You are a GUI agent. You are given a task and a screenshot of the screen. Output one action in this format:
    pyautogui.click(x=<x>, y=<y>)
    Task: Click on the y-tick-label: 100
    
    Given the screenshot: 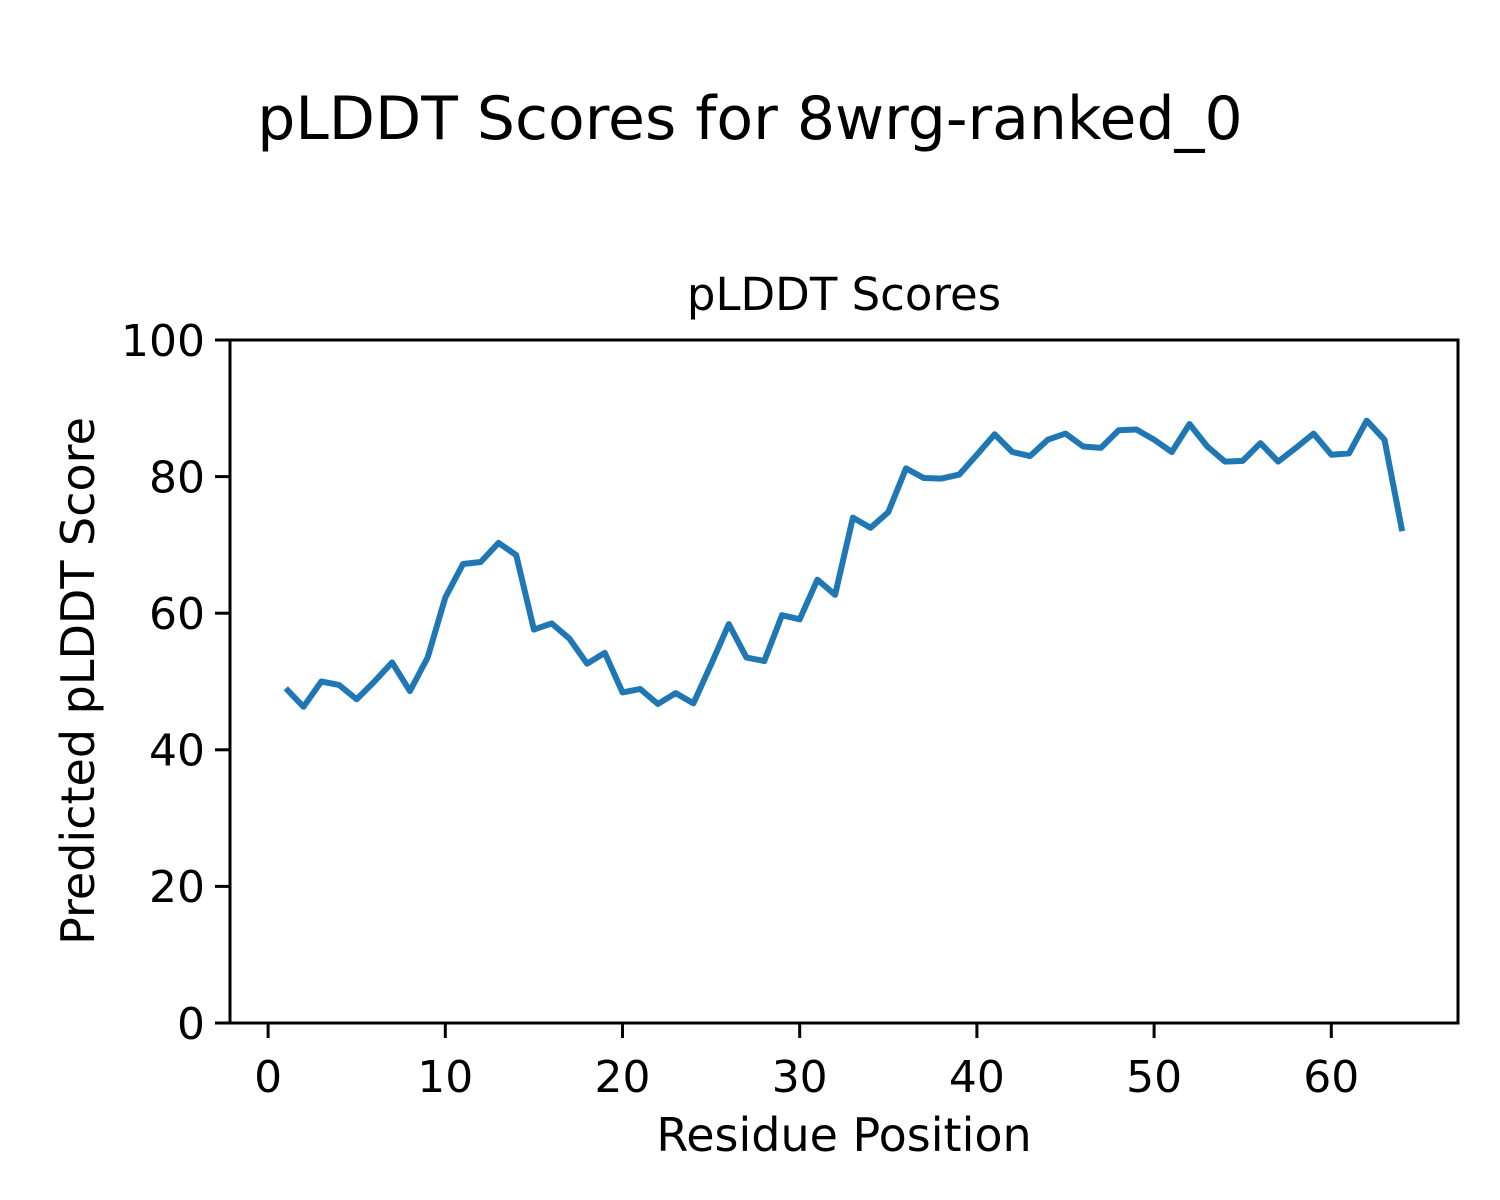 What is the action you would take?
    pyautogui.click(x=163, y=341)
    